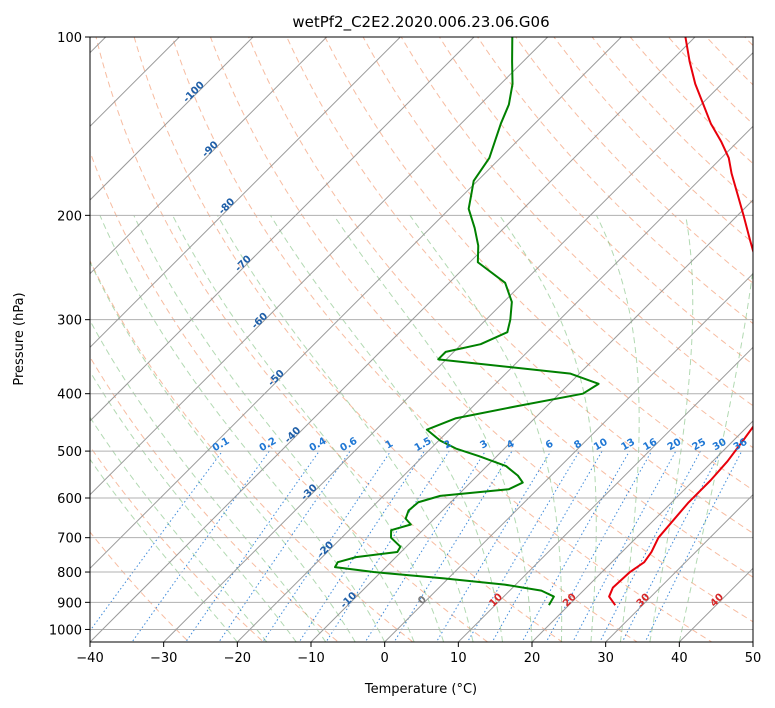 This screenshot has height=708, width=775. I want to click on x-axis-ticks: −40 −30 −20 −10 0 10 20 30 40 50, so click(418, 654).